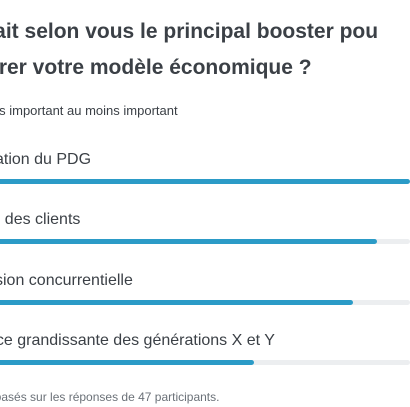 The image size is (410, 407). What do you see at coordinates (89, 110) in the screenshot?
I see `ranking-instruction: lus important au moins important` at bounding box center [89, 110].